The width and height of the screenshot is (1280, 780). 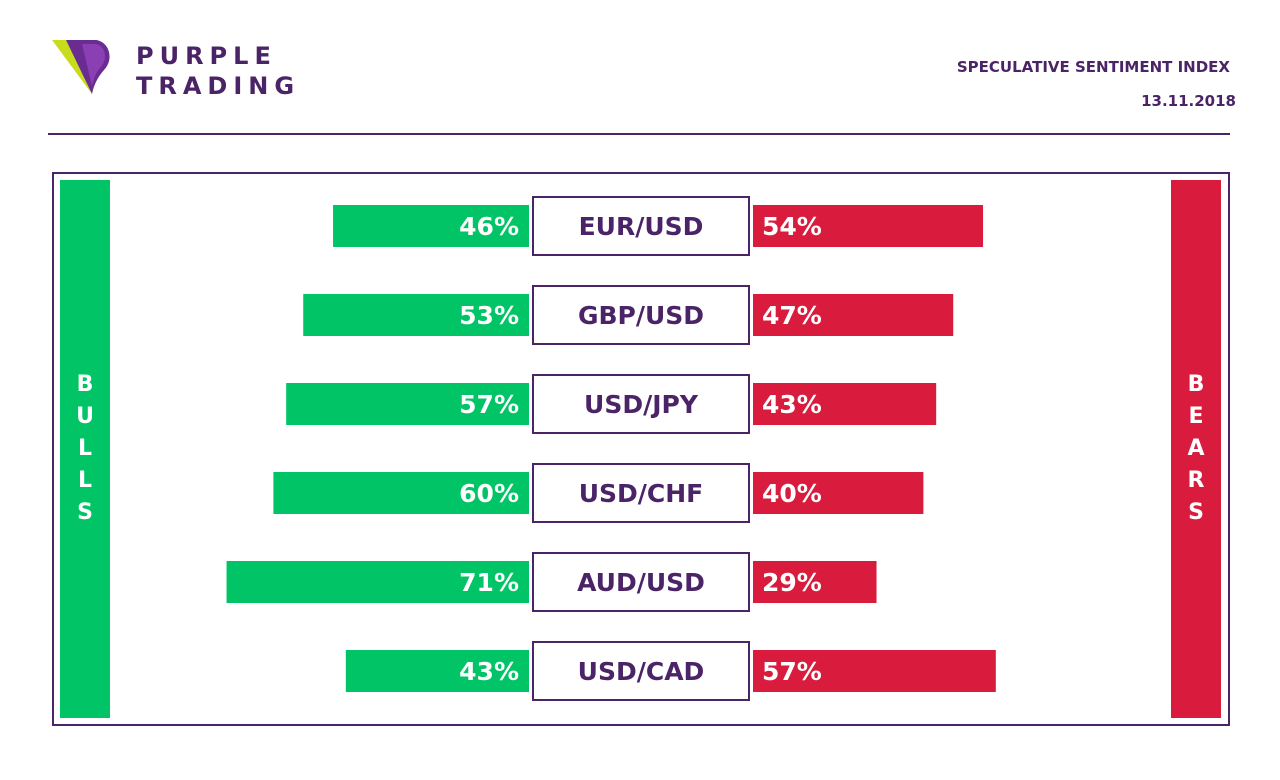 I want to click on bear-value-label: 29%, so click(x=792, y=582).